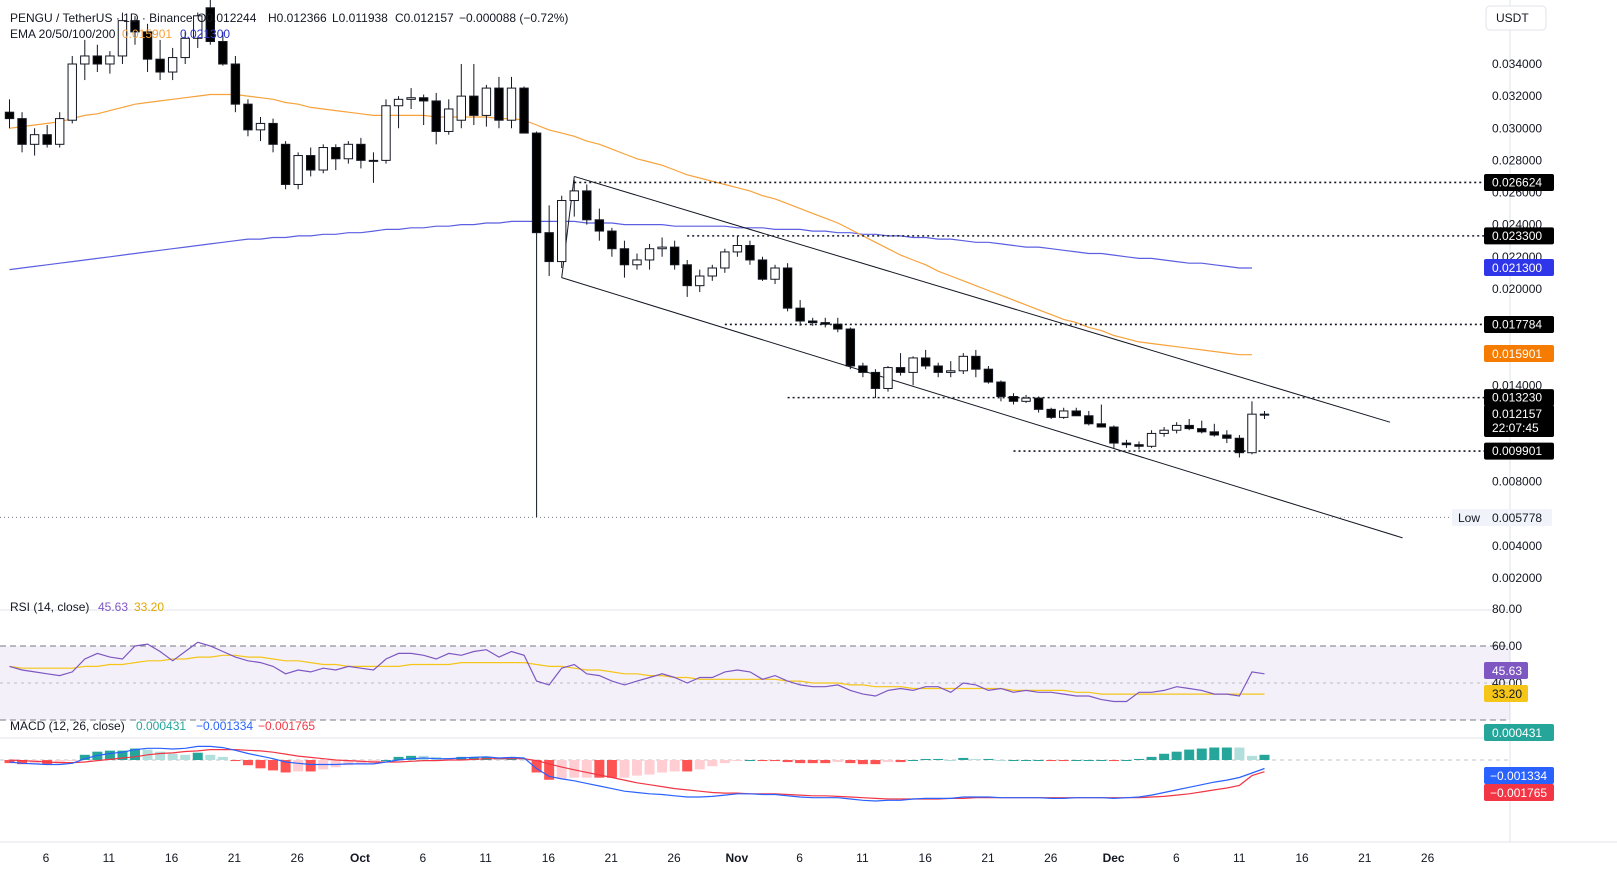  What do you see at coordinates (1507, 671) in the screenshot?
I see `rsi-value-badge-text: 45.63` at bounding box center [1507, 671].